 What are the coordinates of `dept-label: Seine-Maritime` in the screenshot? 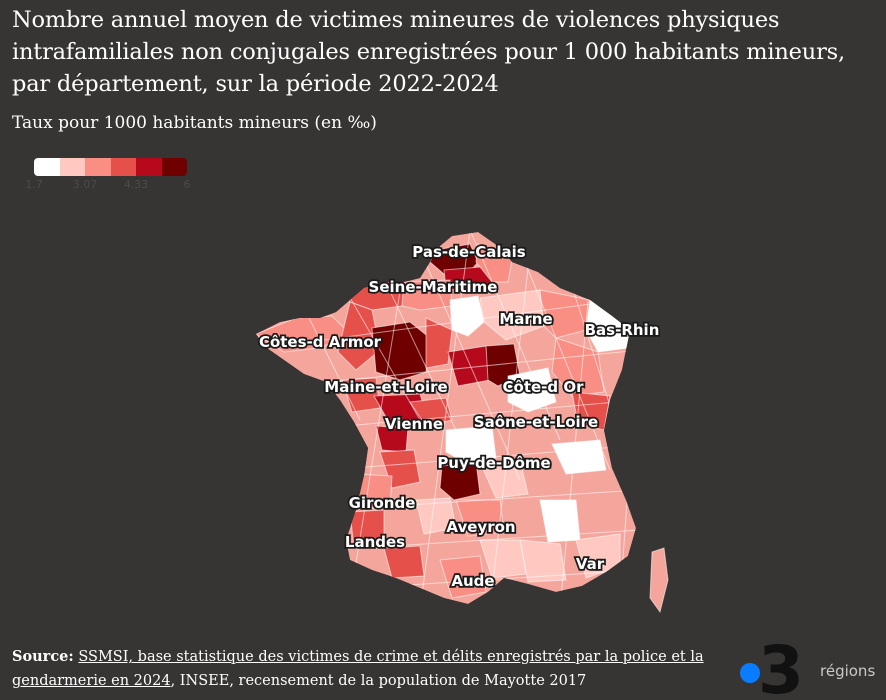 It's located at (433, 287).